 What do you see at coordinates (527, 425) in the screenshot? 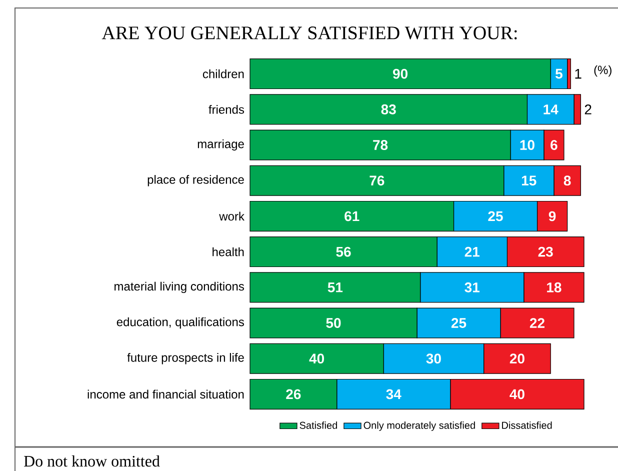
I see `legend-label: Dissatisfied` at bounding box center [527, 425].